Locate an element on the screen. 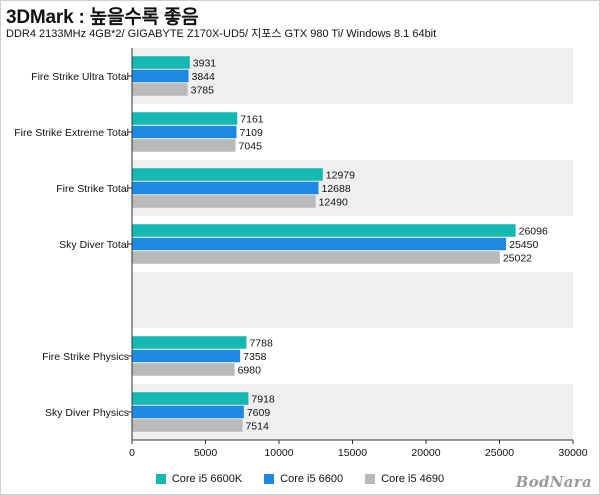 Image resolution: width=600 pixels, height=495 pixels. bodnara-logo: BodNara is located at coordinates (553, 482).